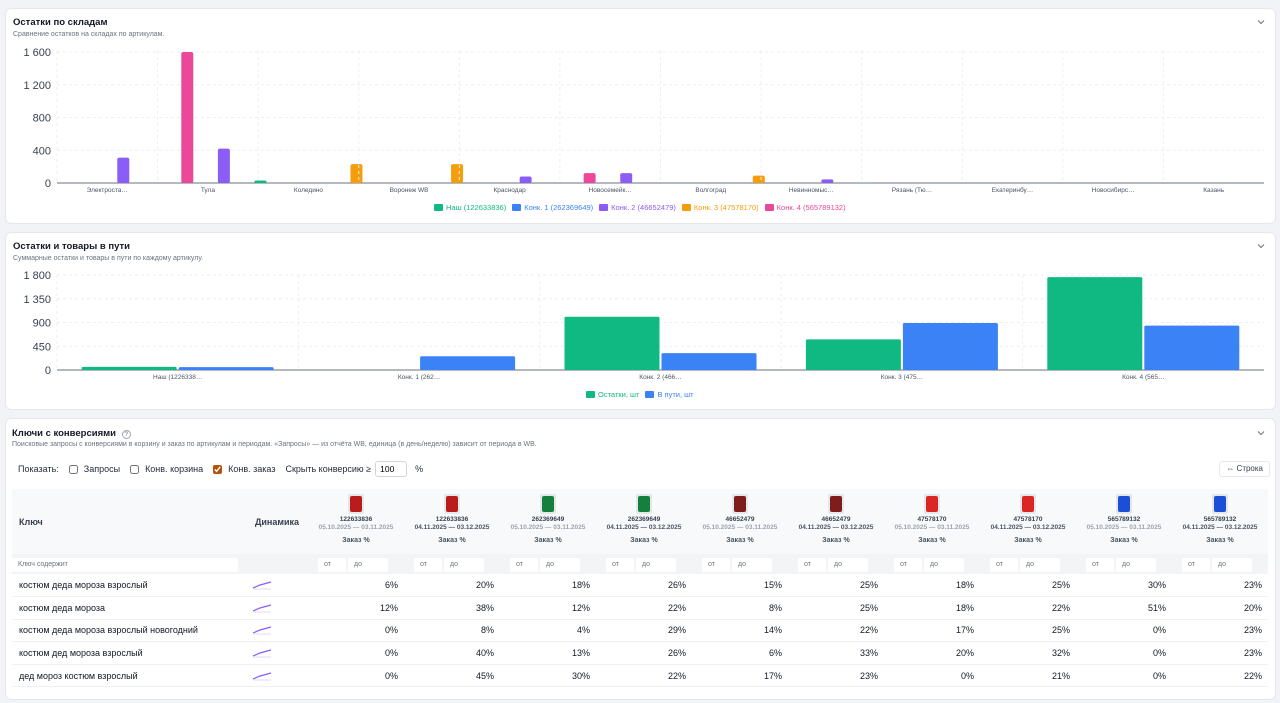 The width and height of the screenshot is (1280, 703). What do you see at coordinates (129, 521) in the screenshot?
I see `column-header-key: Ключ` at bounding box center [129, 521].